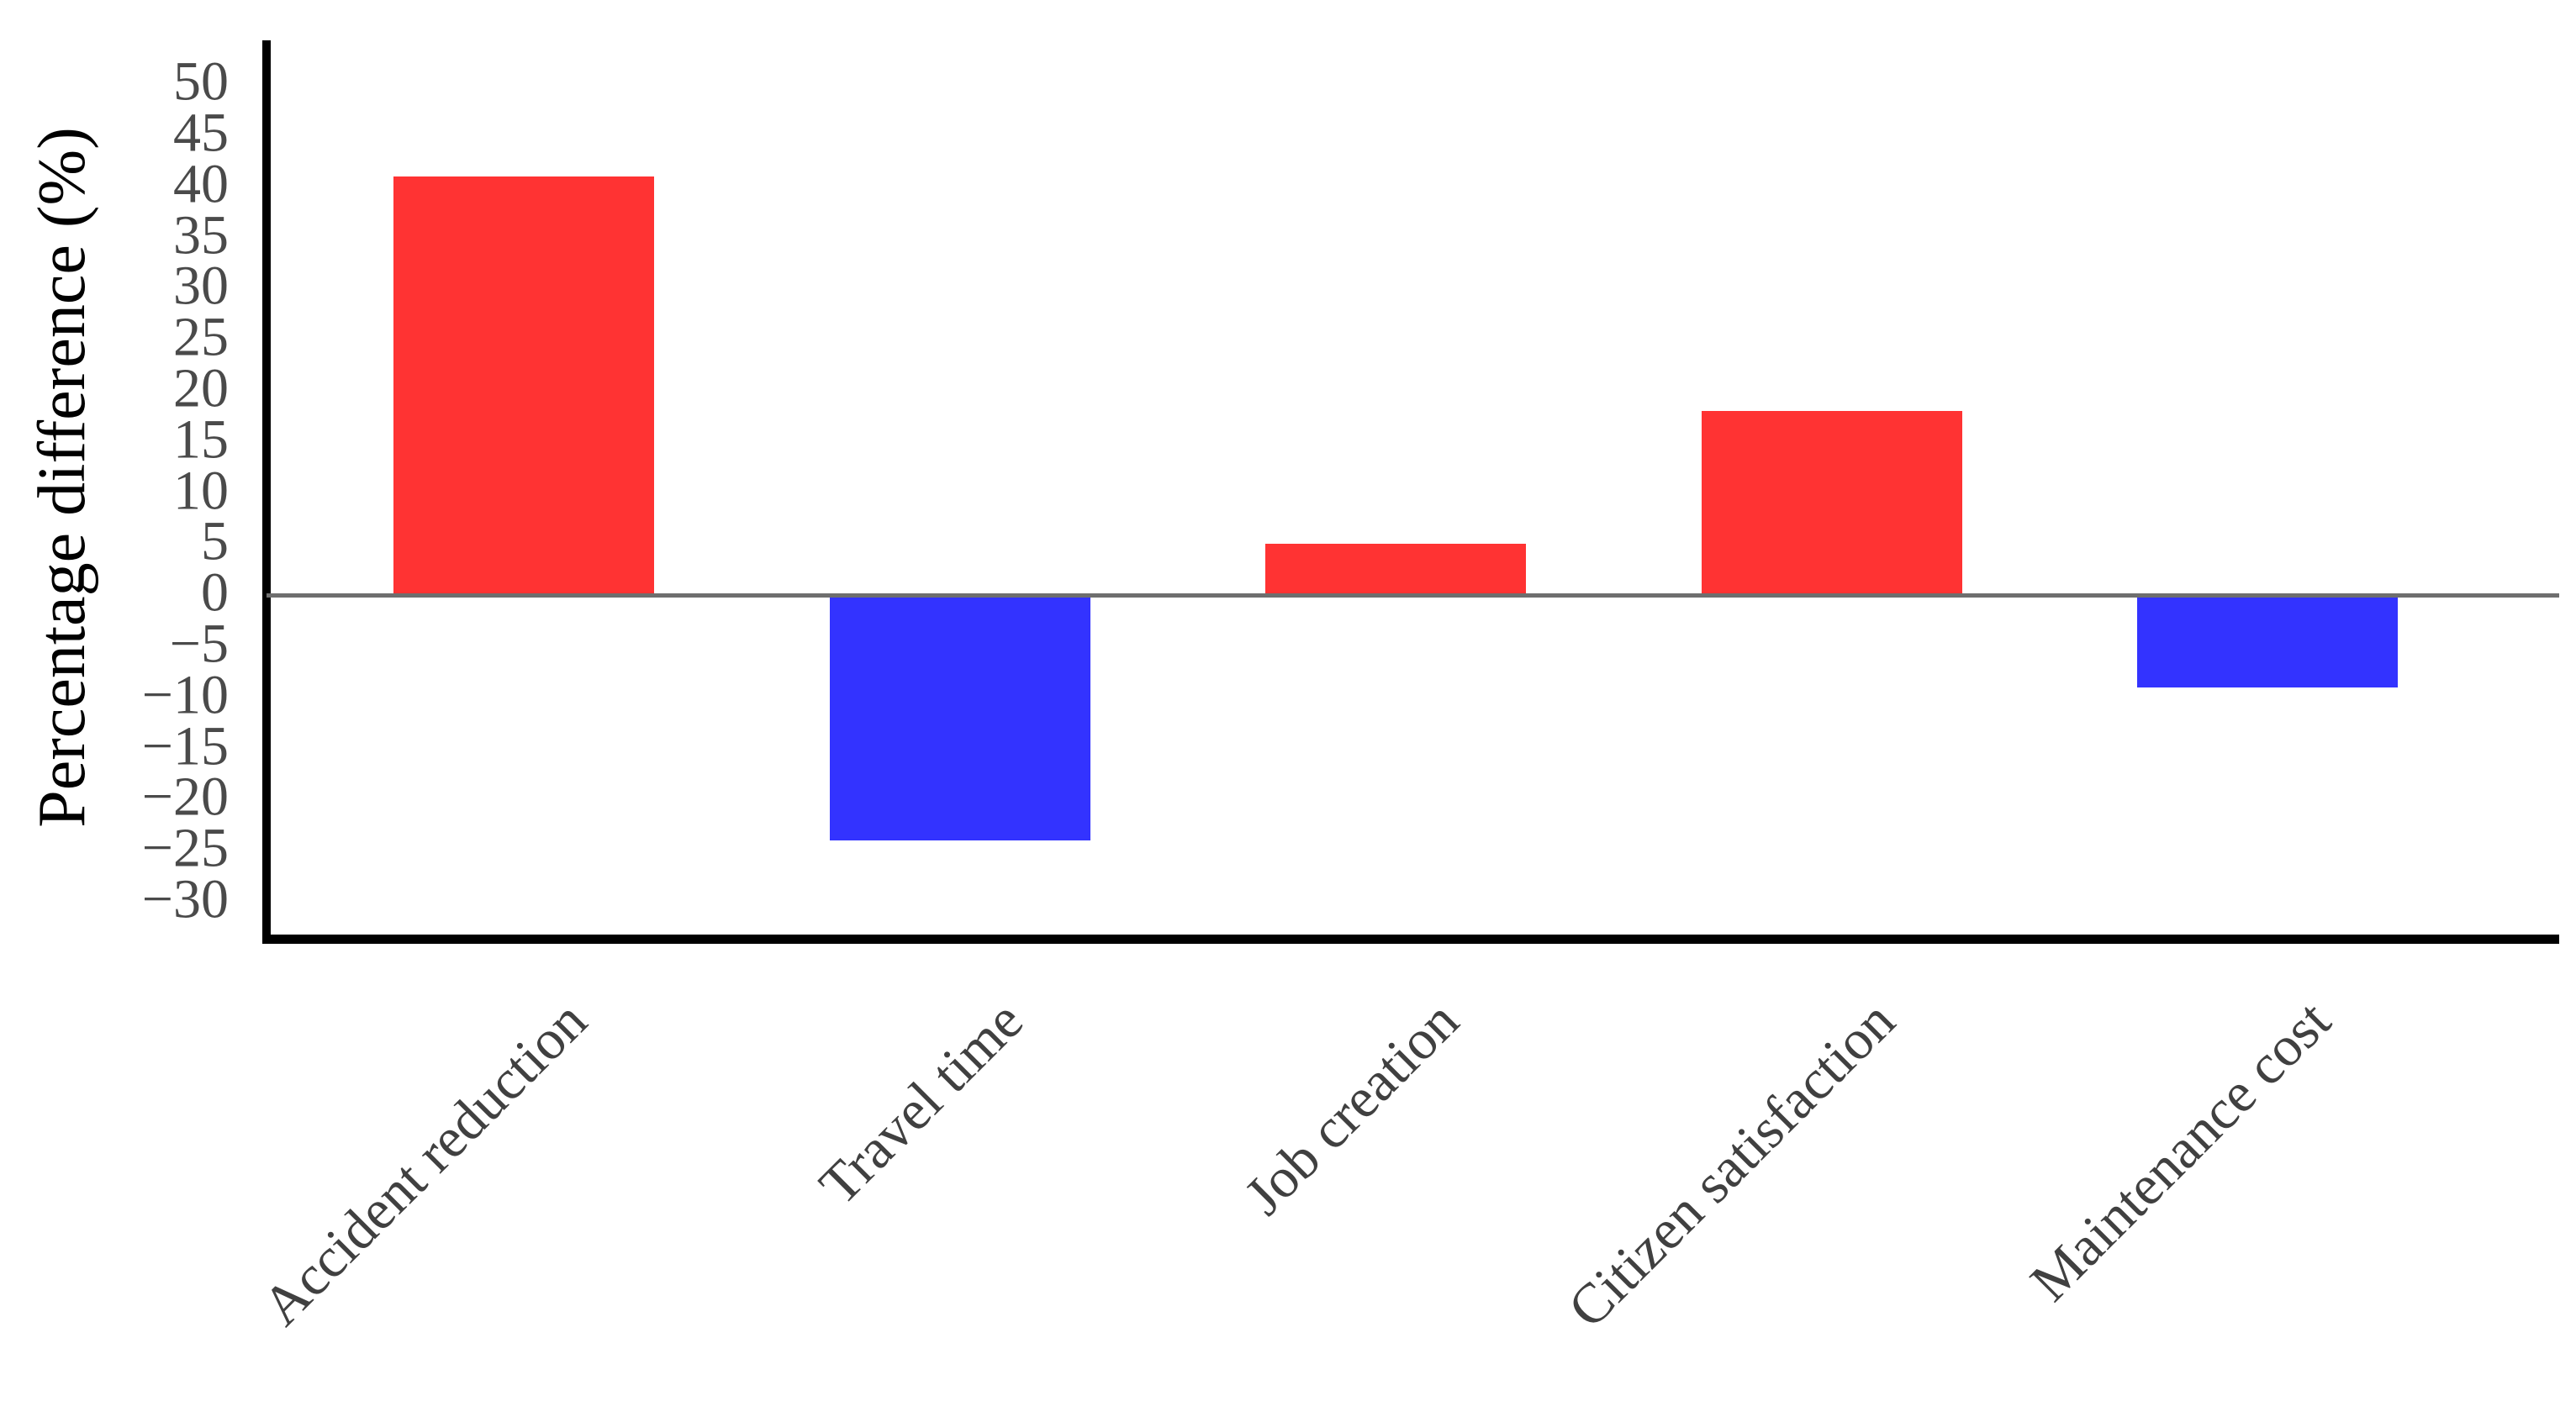 The height and width of the screenshot is (1401, 2576). I want to click on zero-baseline, so click(1413, 595).